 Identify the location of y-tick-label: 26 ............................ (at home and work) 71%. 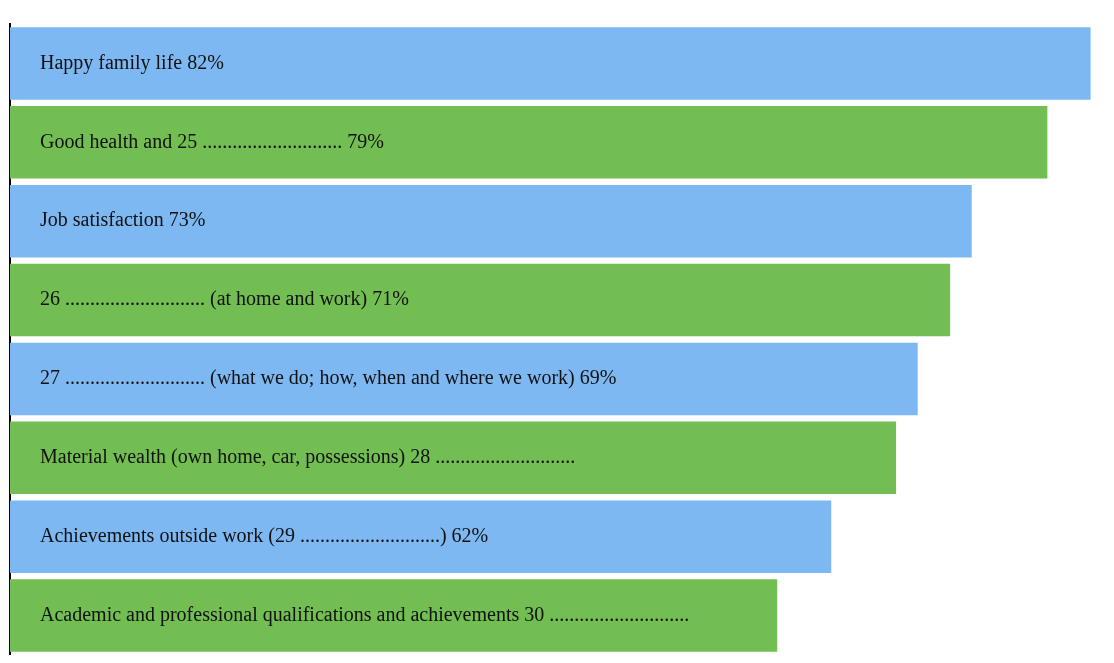
(224, 299).